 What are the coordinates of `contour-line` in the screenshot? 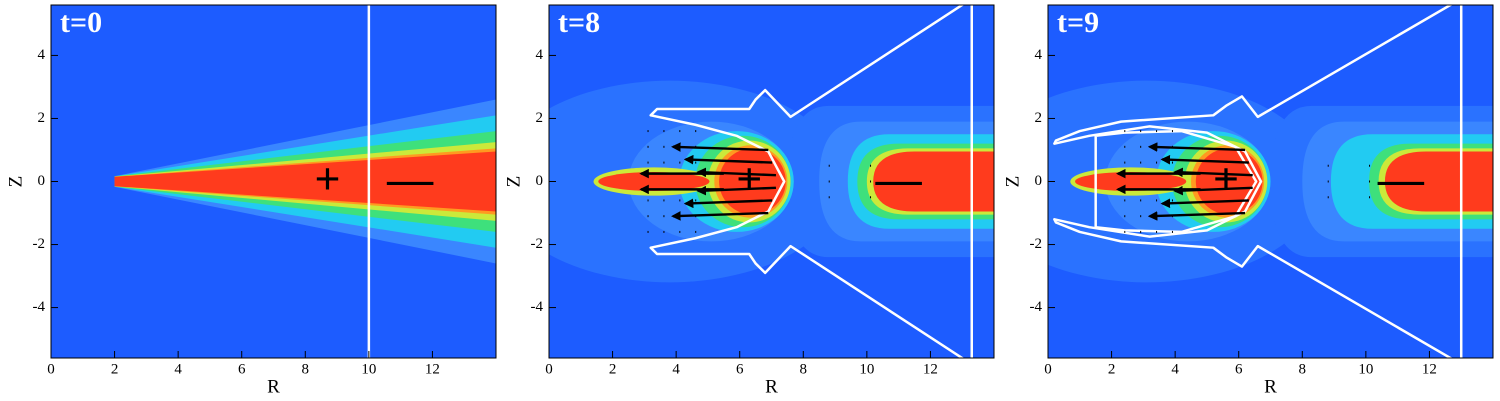 It's located at (1176, 181).